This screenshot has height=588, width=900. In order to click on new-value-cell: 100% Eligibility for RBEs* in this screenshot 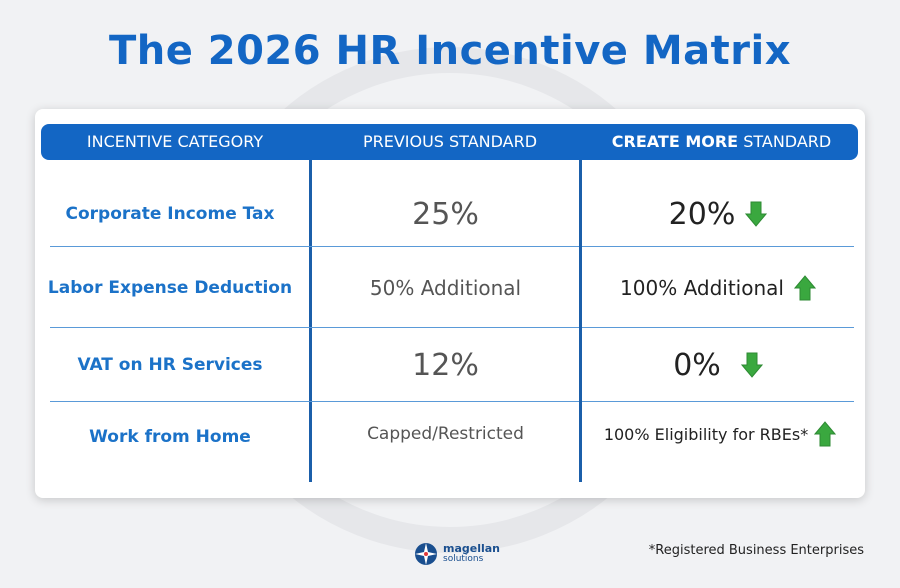, I will do `click(720, 434)`.